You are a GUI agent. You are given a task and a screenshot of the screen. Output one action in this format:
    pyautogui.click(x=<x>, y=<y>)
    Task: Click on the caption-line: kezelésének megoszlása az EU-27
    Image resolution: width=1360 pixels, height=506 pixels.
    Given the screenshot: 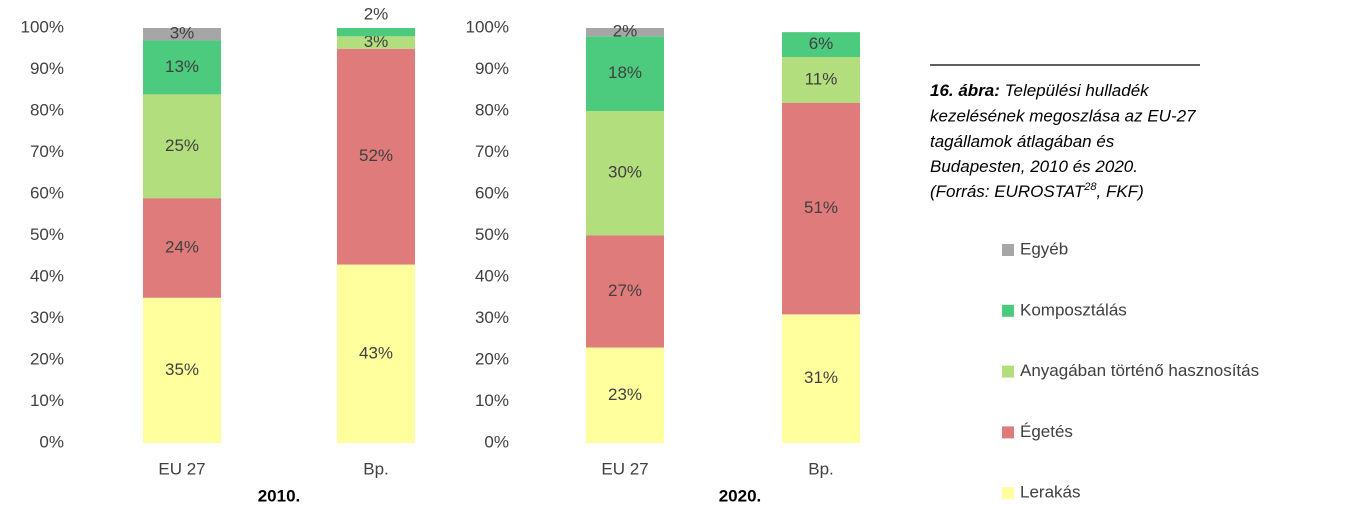 What is the action you would take?
    pyautogui.click(x=1063, y=115)
    